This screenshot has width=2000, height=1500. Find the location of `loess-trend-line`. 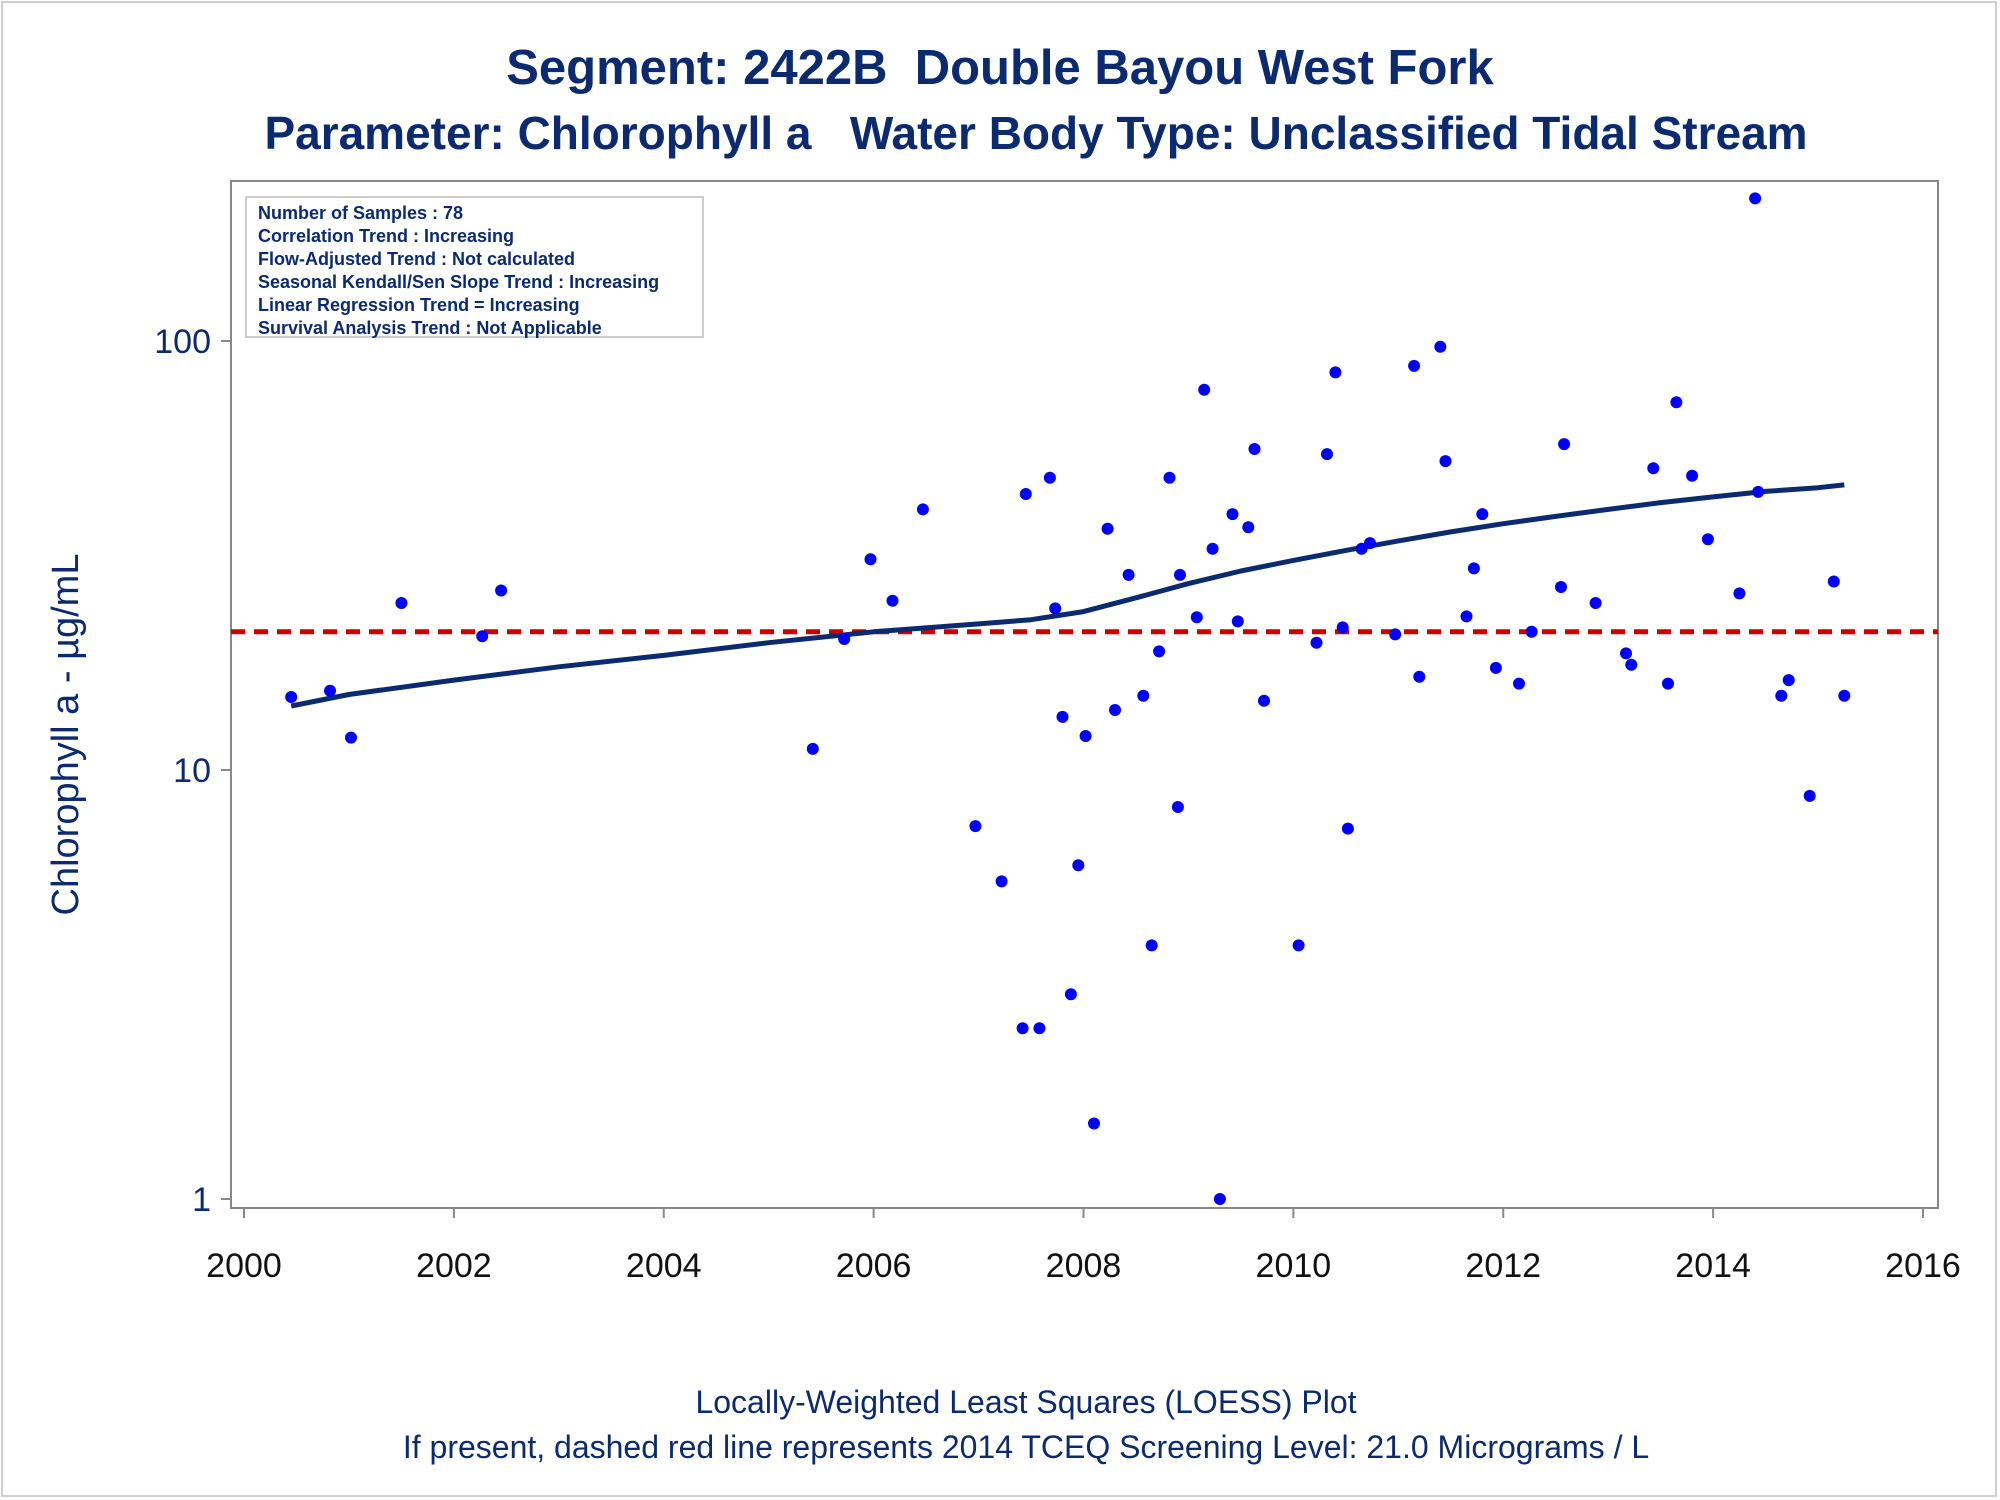

loess-trend-line is located at coordinates (1067, 595).